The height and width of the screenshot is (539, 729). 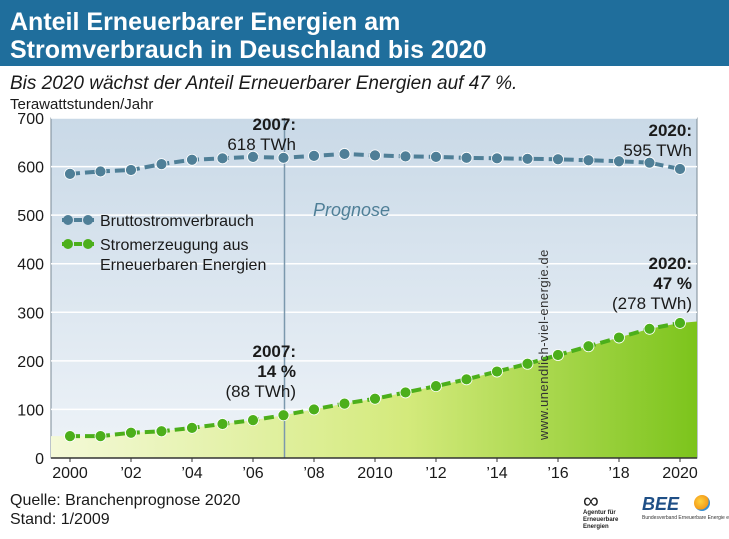 I want to click on stand-line: Stand: 1/2009, so click(x=60, y=519).